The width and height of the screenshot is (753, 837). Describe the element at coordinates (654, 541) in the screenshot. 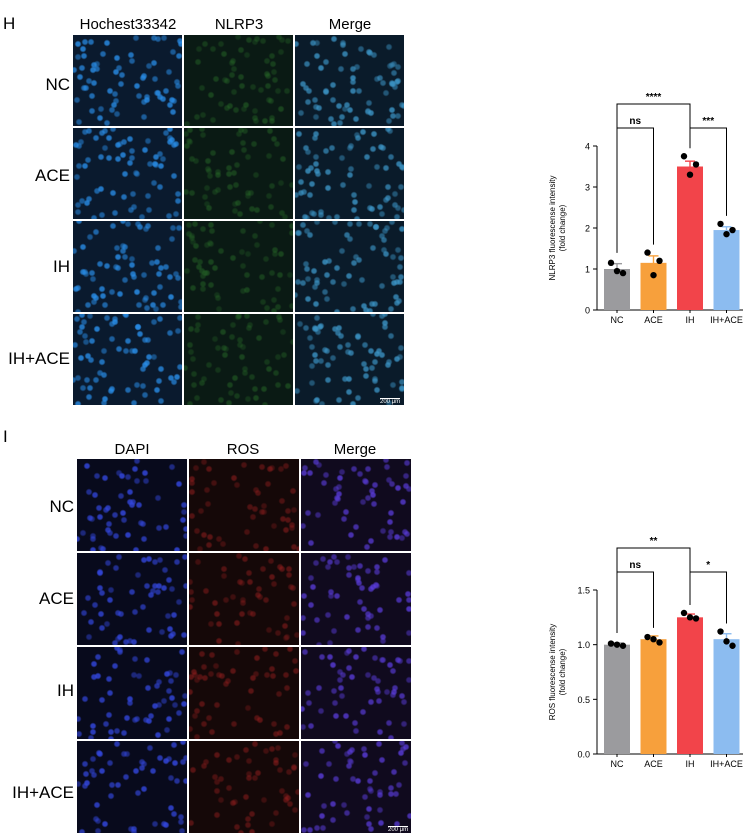

I see `significance-label: **` at that location.